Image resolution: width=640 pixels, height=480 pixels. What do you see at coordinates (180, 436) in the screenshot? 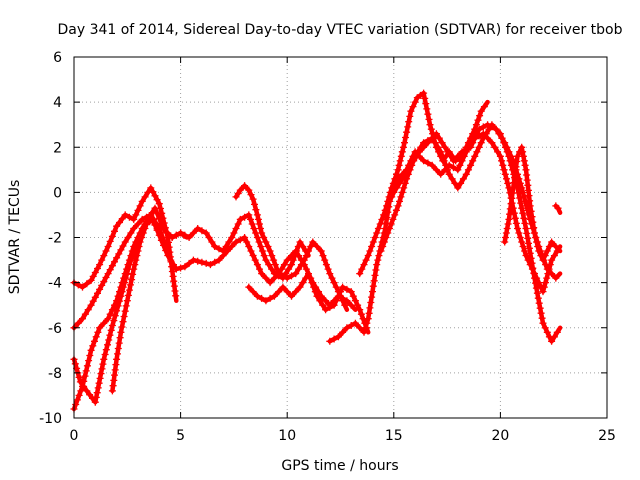
I see `x-tick-label: 5` at bounding box center [180, 436].